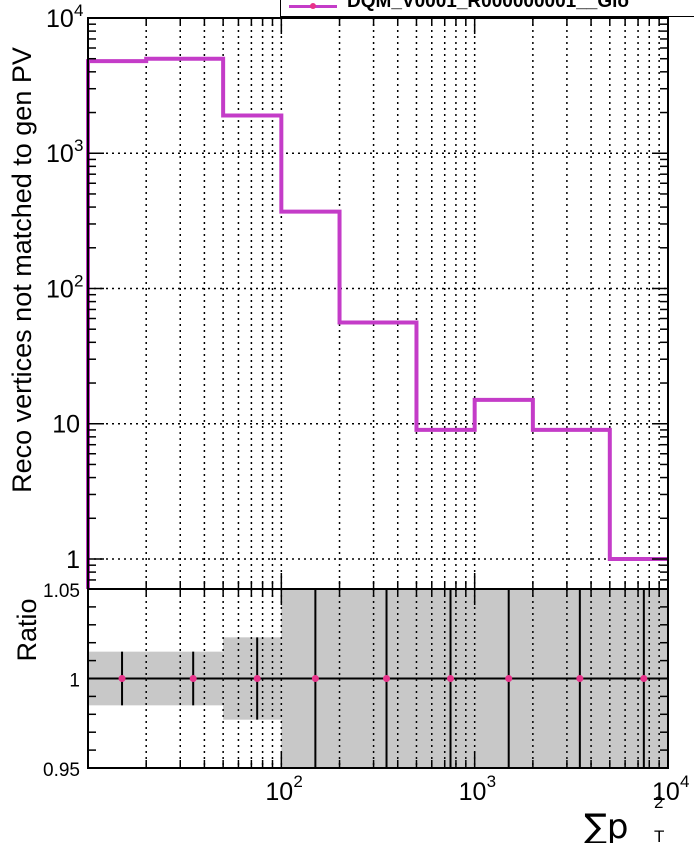  I want to click on y-tick-label-main: 10 2, so click(64, 287).